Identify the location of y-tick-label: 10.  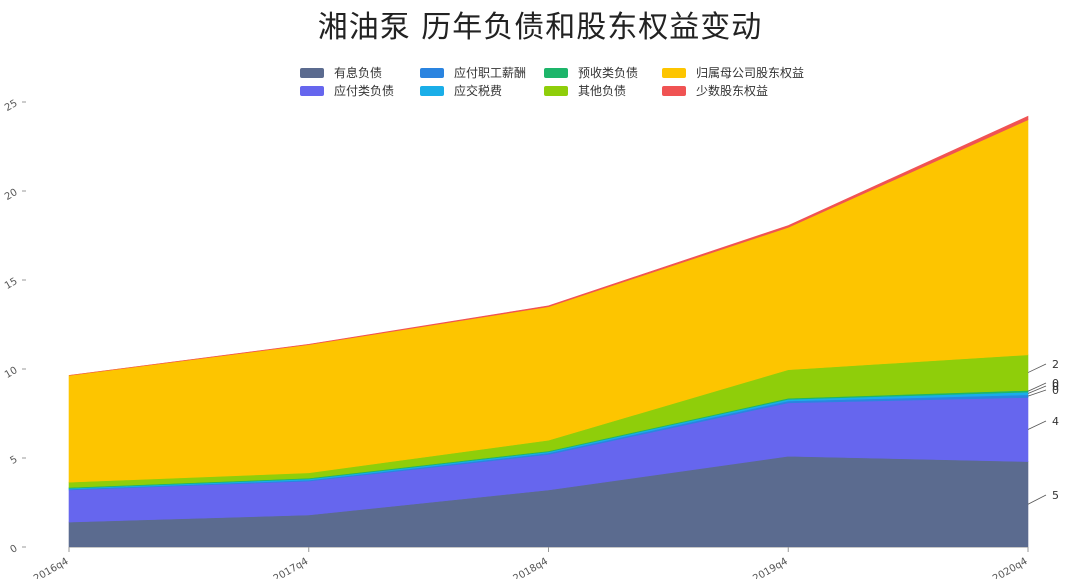
(11, 373).